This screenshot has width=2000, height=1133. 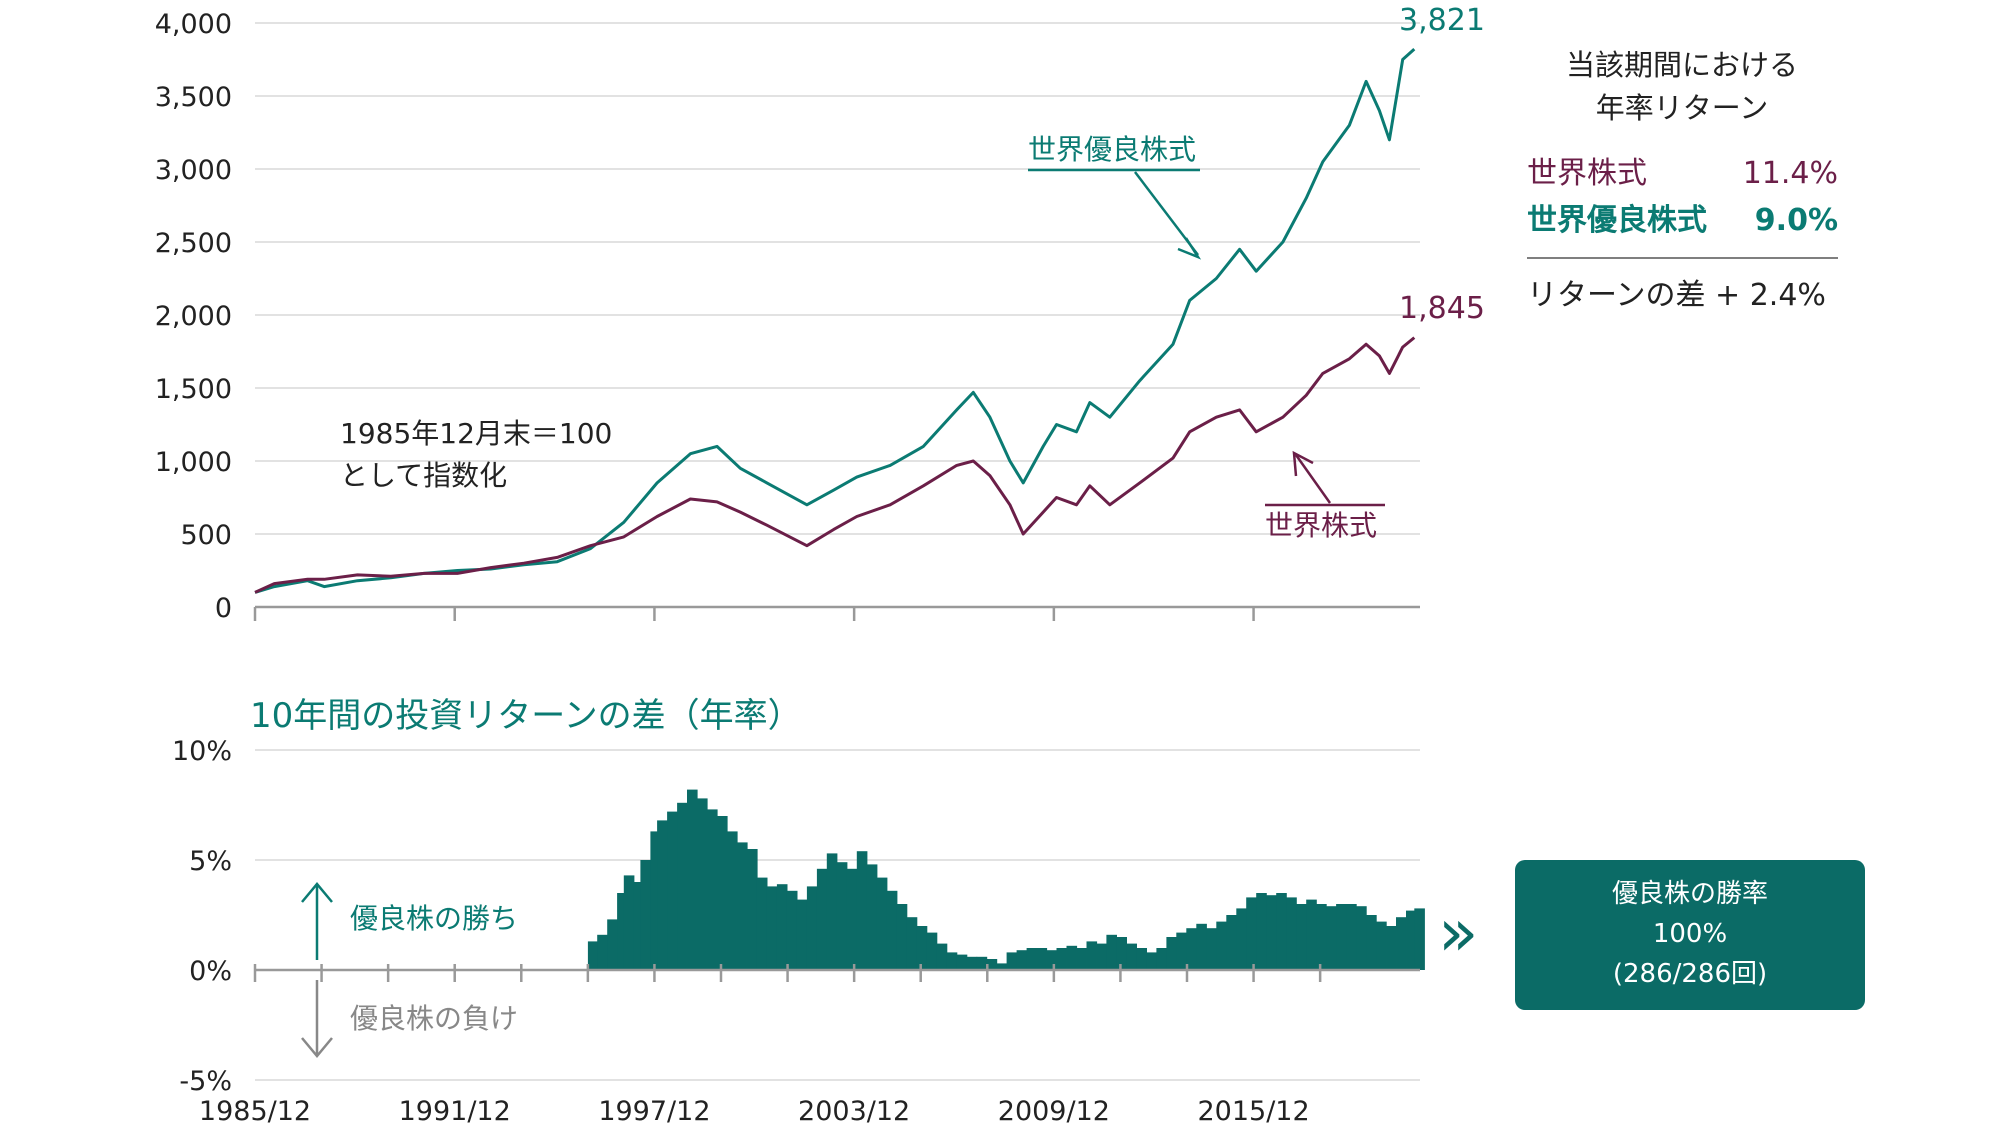 What do you see at coordinates (1796, 220) in the screenshot?
I see `legend-quality-value: 9.0%` at bounding box center [1796, 220].